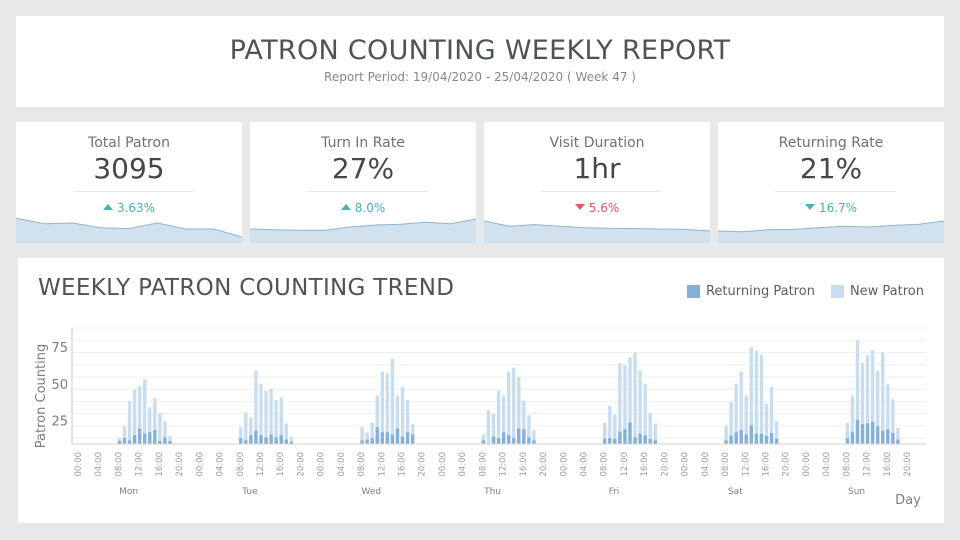 The width and height of the screenshot is (960, 540). What do you see at coordinates (856, 492) in the screenshot?
I see `day-label: Sun` at bounding box center [856, 492].